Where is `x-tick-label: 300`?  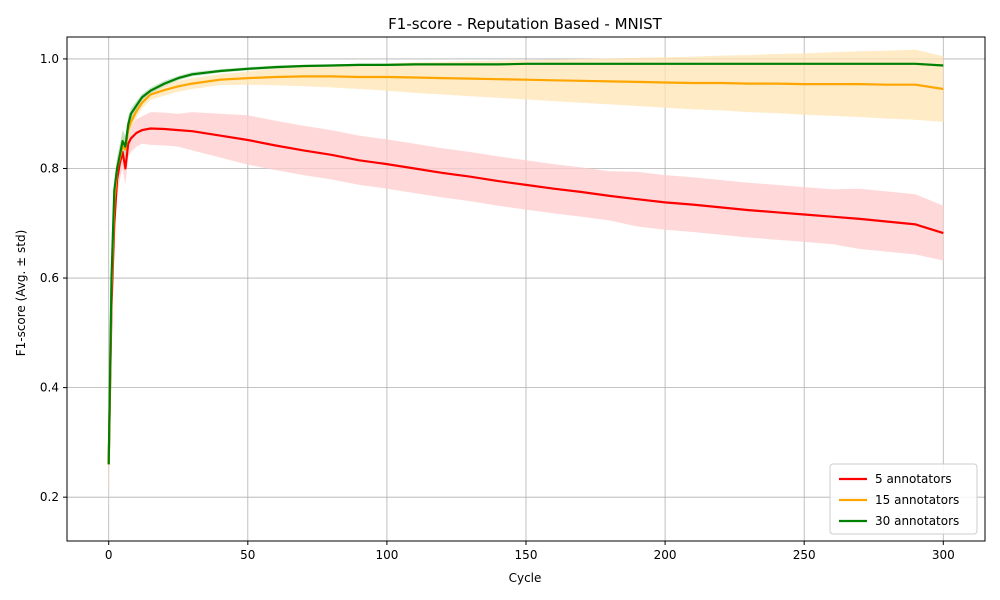
x-tick-label: 300 is located at coordinates (943, 555).